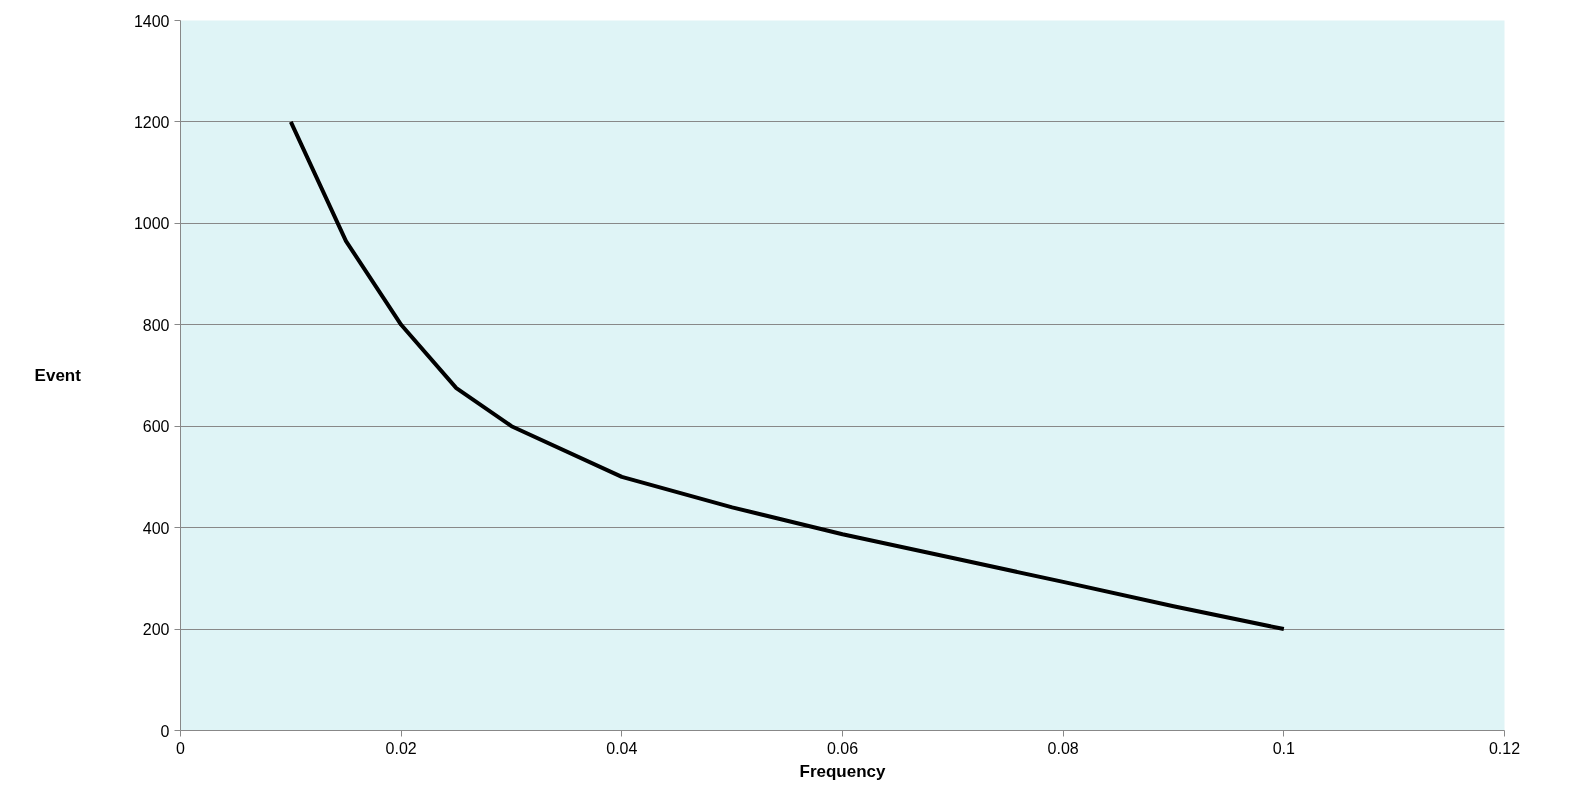 This screenshot has height=809, width=1589. Describe the element at coordinates (1504, 748) in the screenshot. I see `x-tick-label: 0.12` at that location.